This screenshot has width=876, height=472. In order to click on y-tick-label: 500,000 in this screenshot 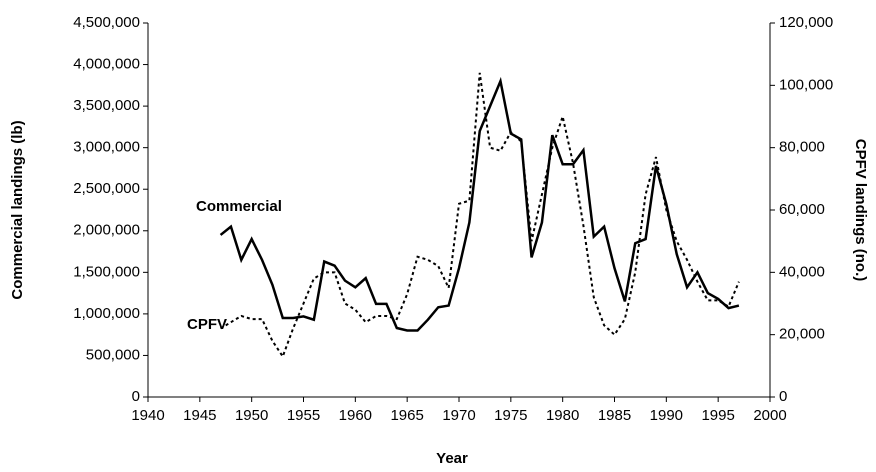, I will do `click(113, 354)`.